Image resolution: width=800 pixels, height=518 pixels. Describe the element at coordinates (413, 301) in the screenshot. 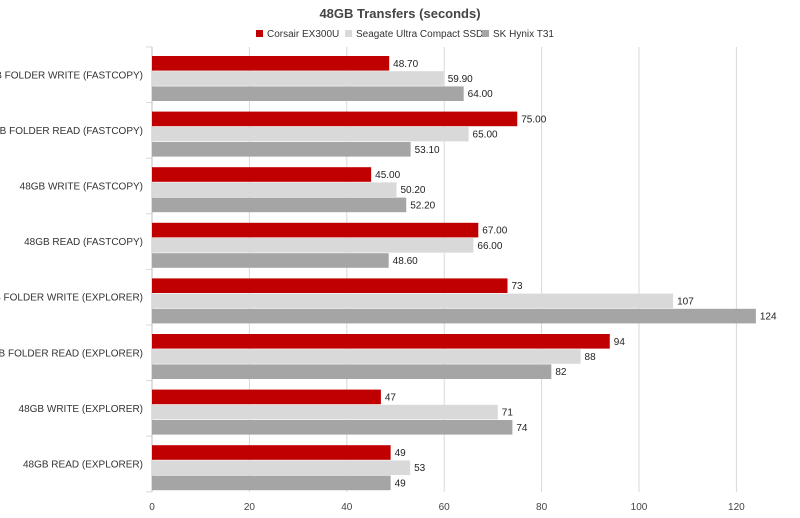

I see `bar-seagate-ultra-compact-ssd-48gb-folder-write-explorer` at that location.